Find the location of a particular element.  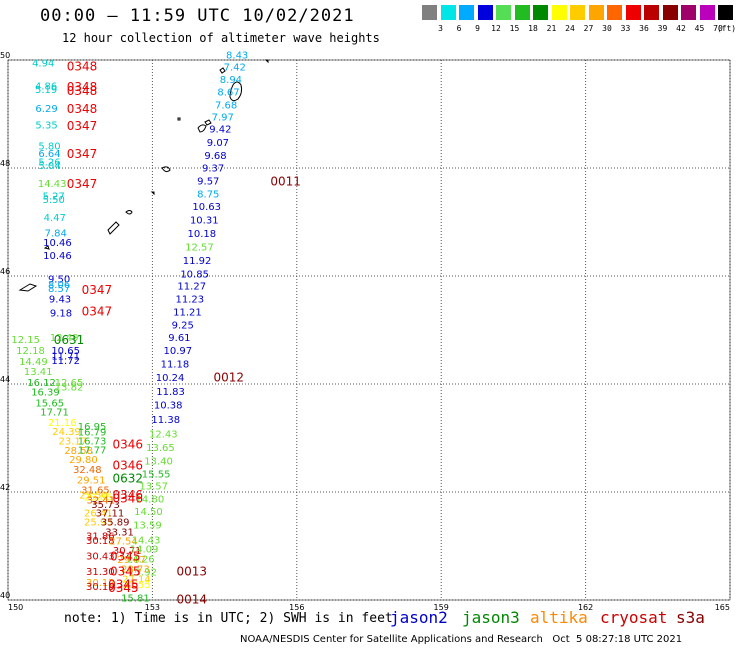

color-scale-label: 36 is located at coordinates (644, 28).